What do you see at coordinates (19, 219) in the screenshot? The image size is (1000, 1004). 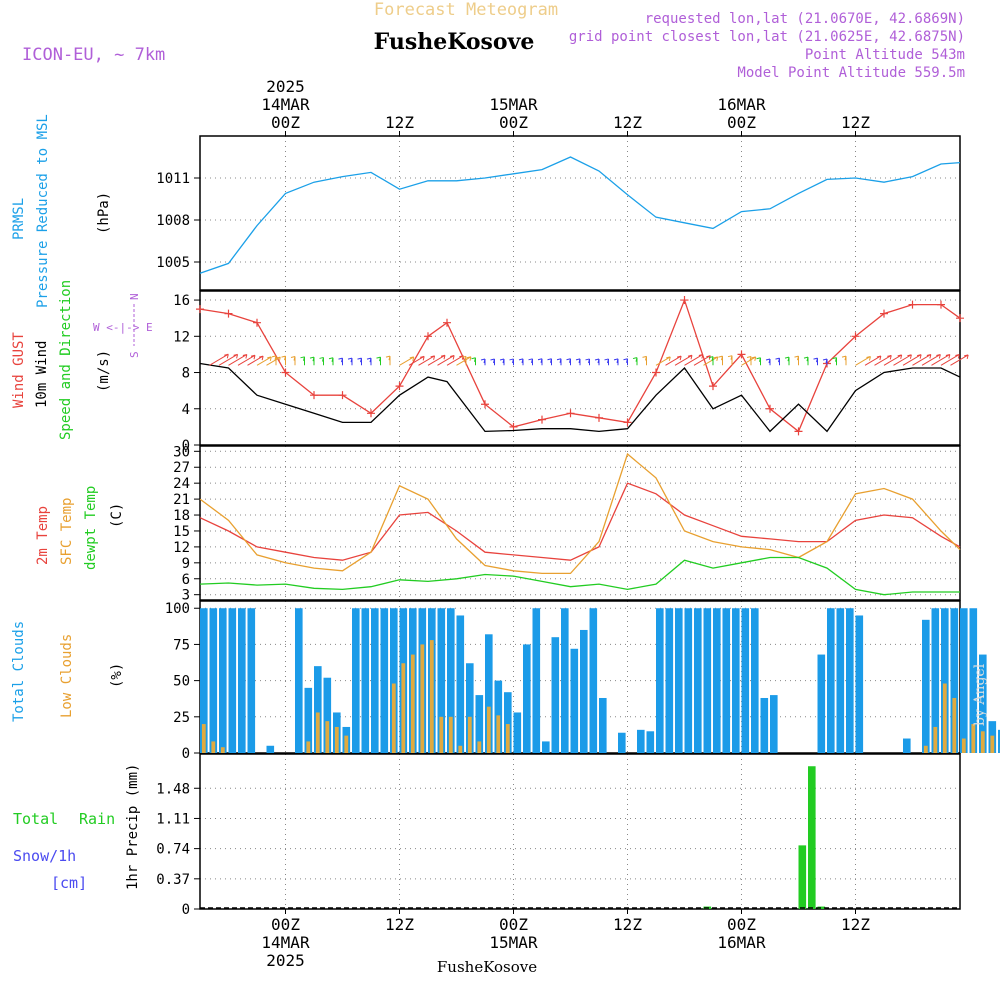 I see `prmsl-label: PRMSL` at bounding box center [19, 219].